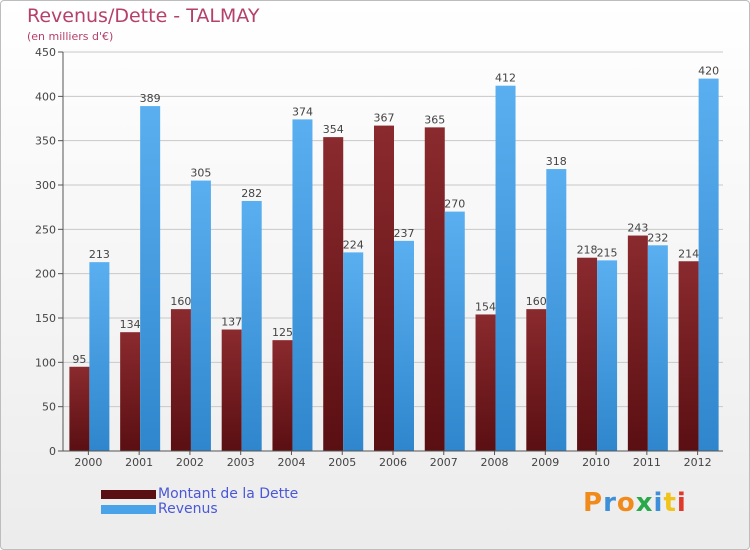  I want to click on x-tick-label: 2002, so click(190, 462).